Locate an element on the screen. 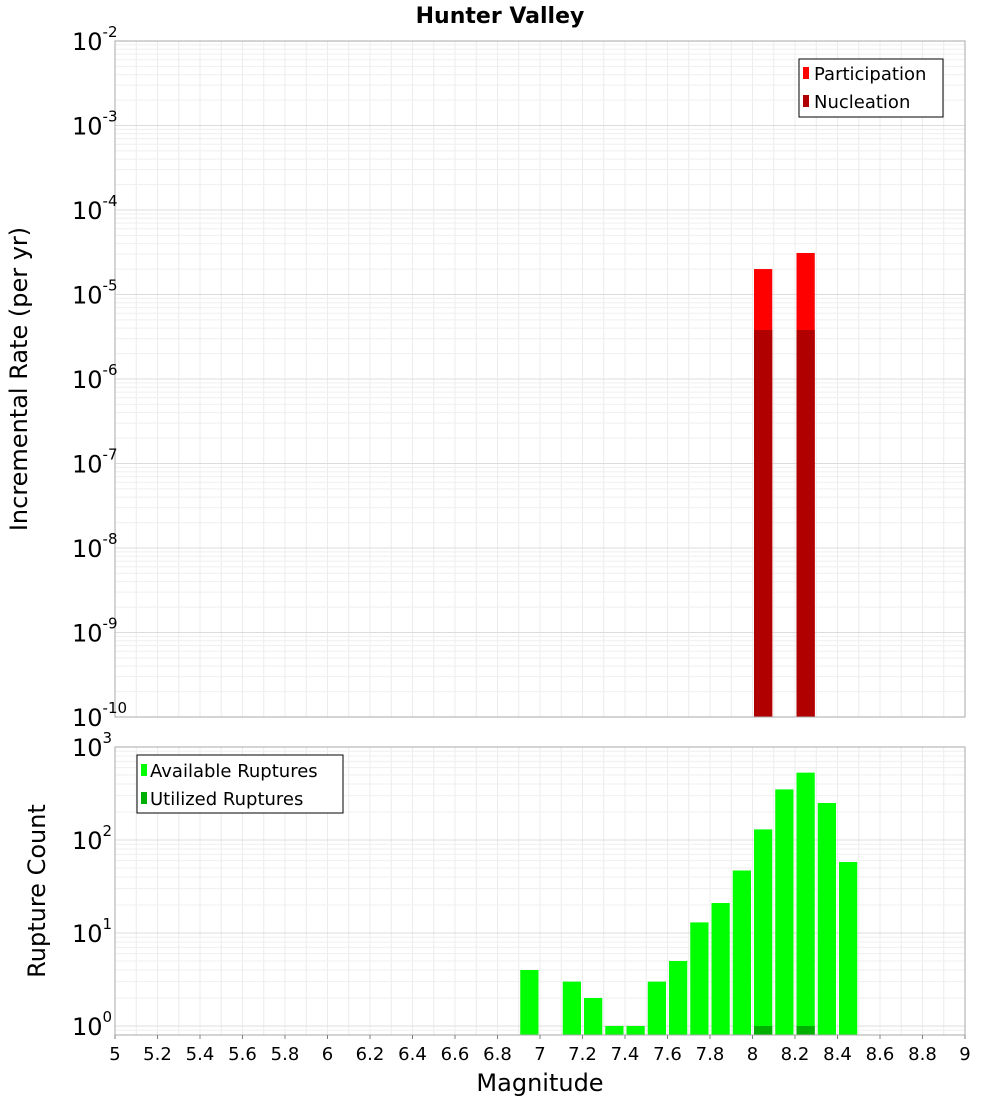 This screenshot has width=1000, height=1100. x-tick-label: 9 is located at coordinates (964, 1054).